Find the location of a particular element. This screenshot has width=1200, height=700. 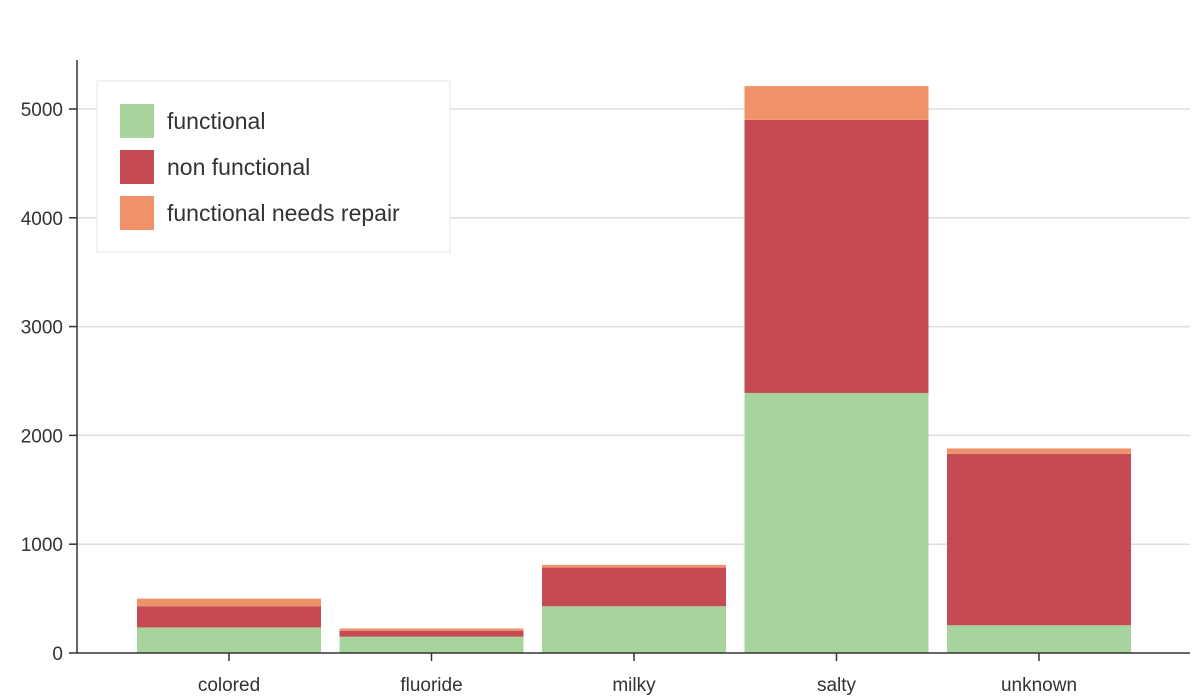

bar-milky-non-functional is located at coordinates (634, 587).